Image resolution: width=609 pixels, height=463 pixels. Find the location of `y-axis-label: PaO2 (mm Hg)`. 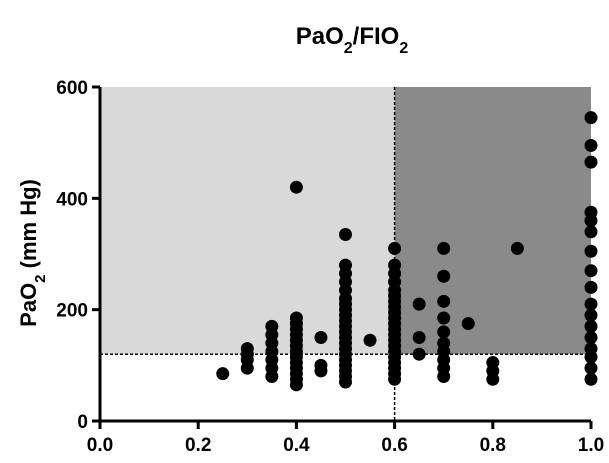

y-axis-label: PaO2 (mm Hg) is located at coordinates (32, 253).